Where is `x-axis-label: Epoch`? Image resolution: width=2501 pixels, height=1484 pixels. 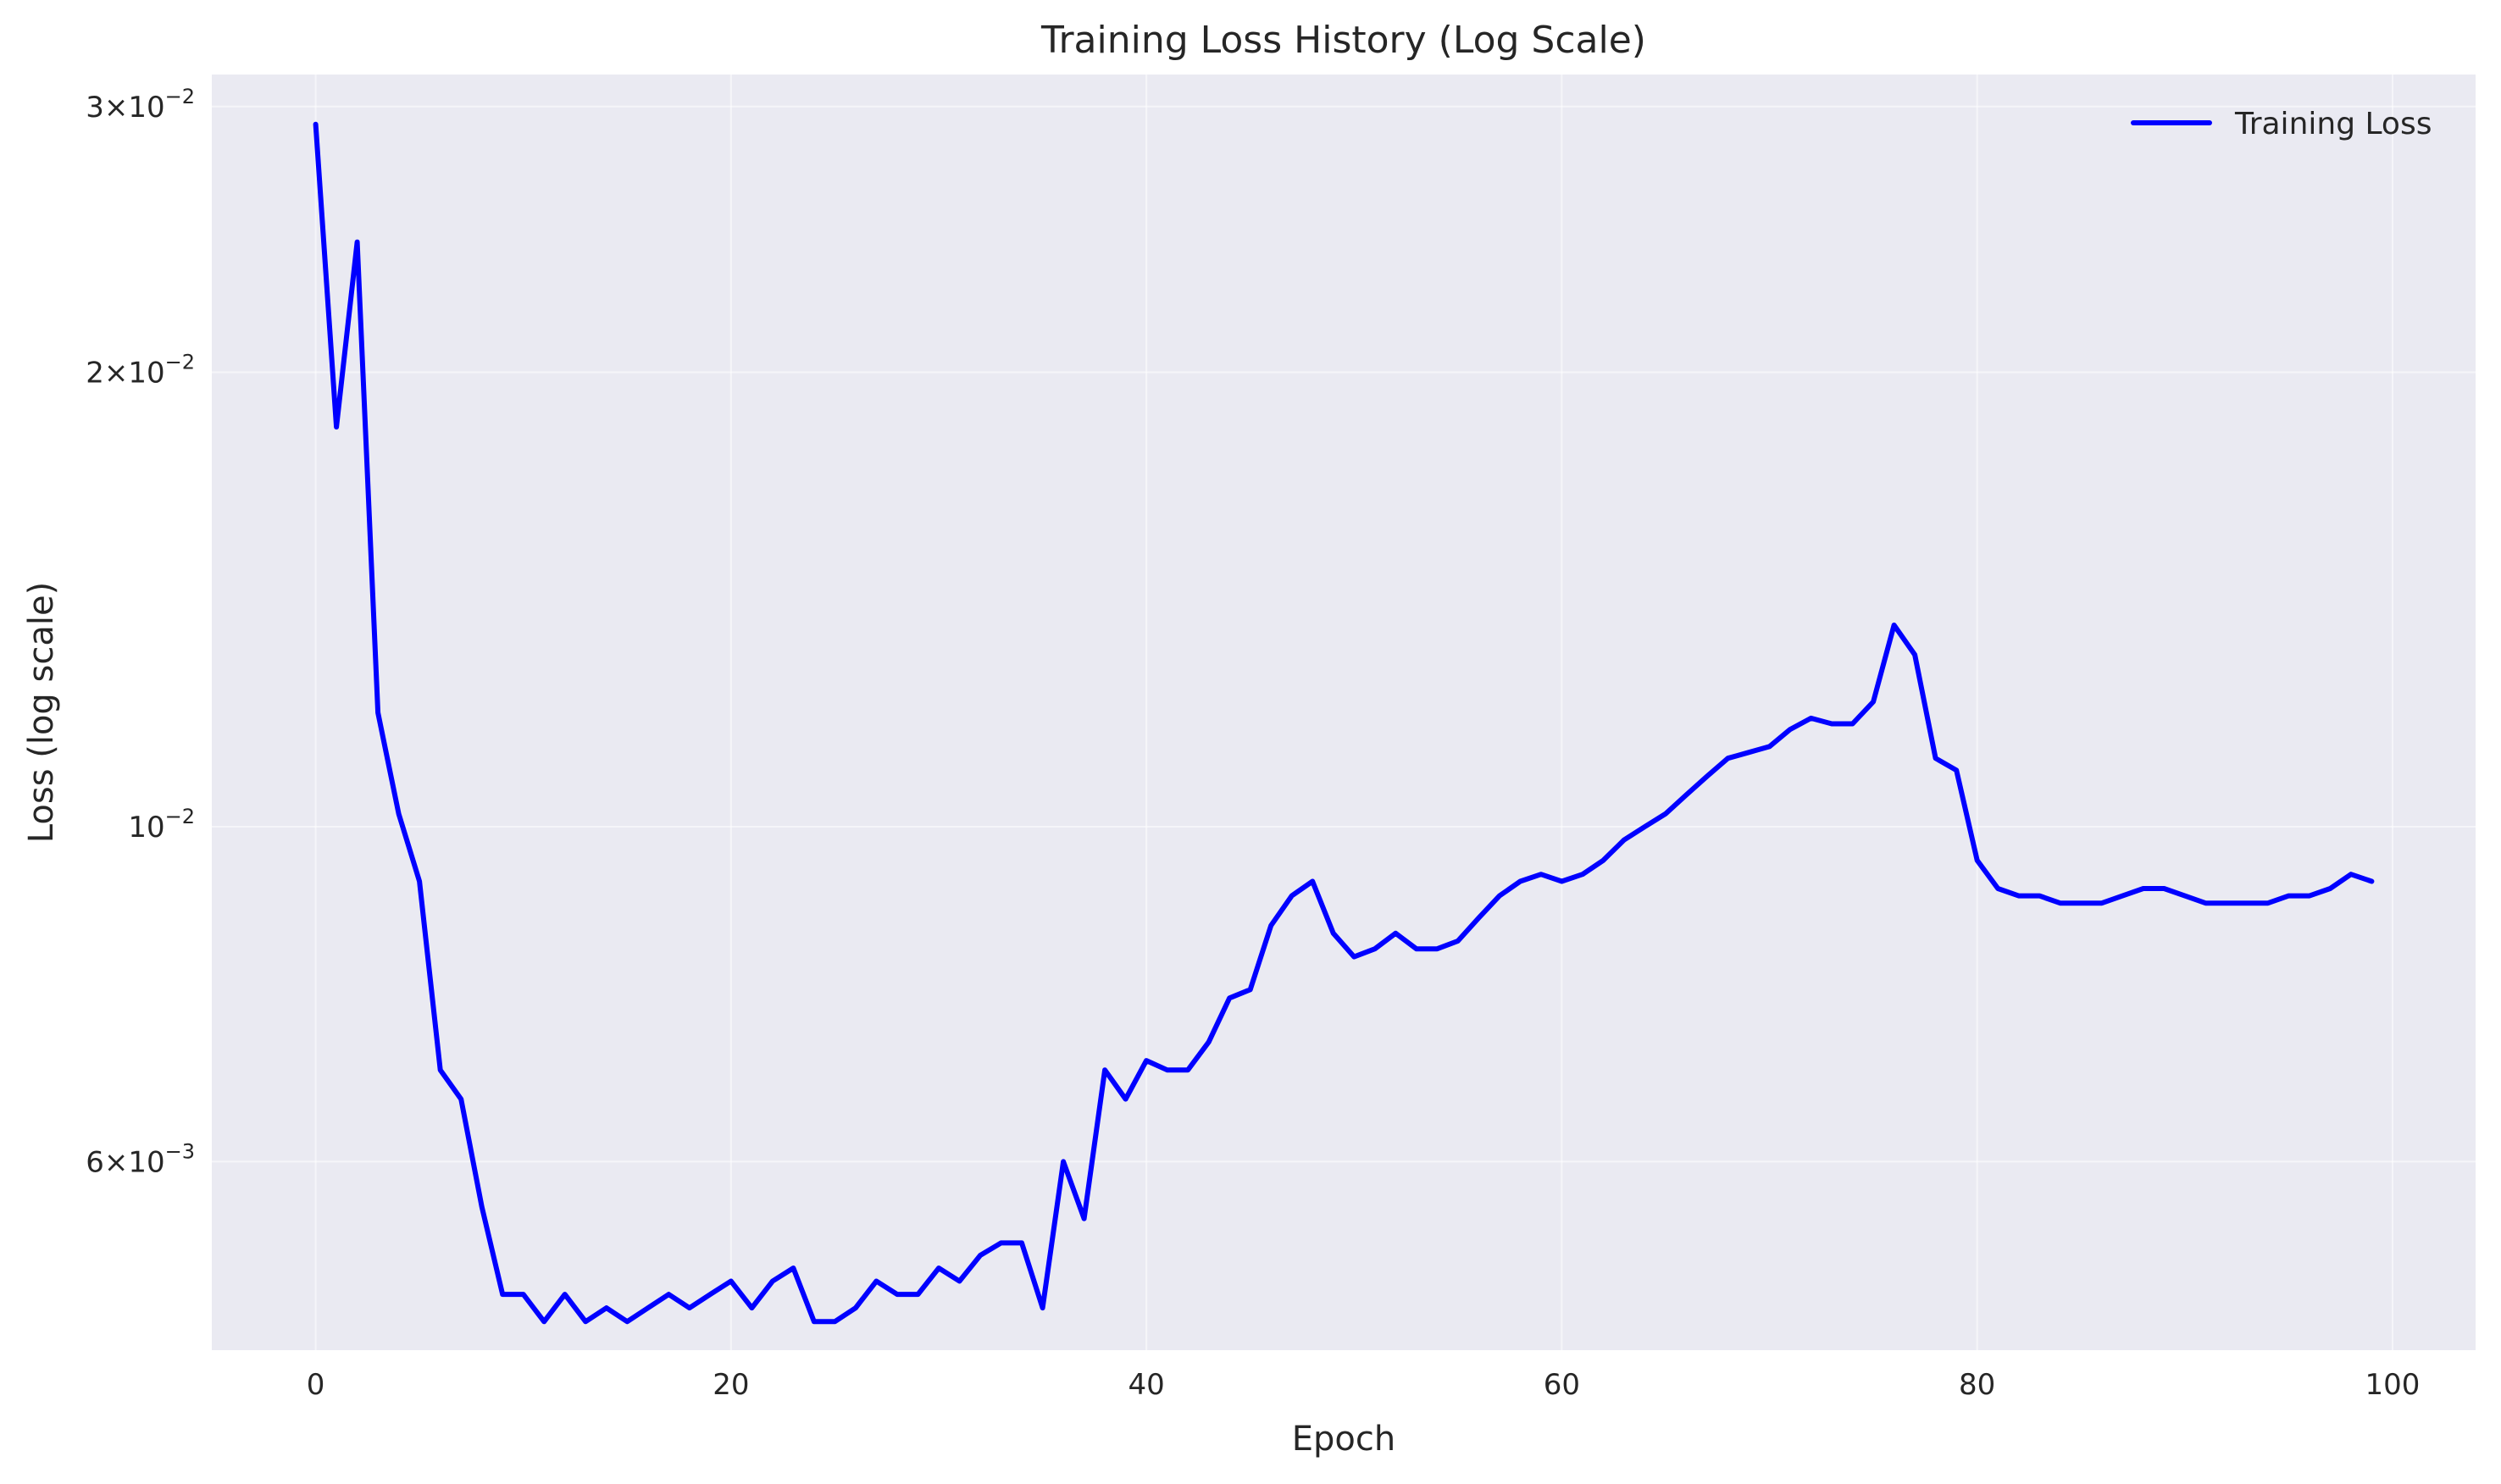
x-axis-label: Epoch is located at coordinates (1343, 1439).